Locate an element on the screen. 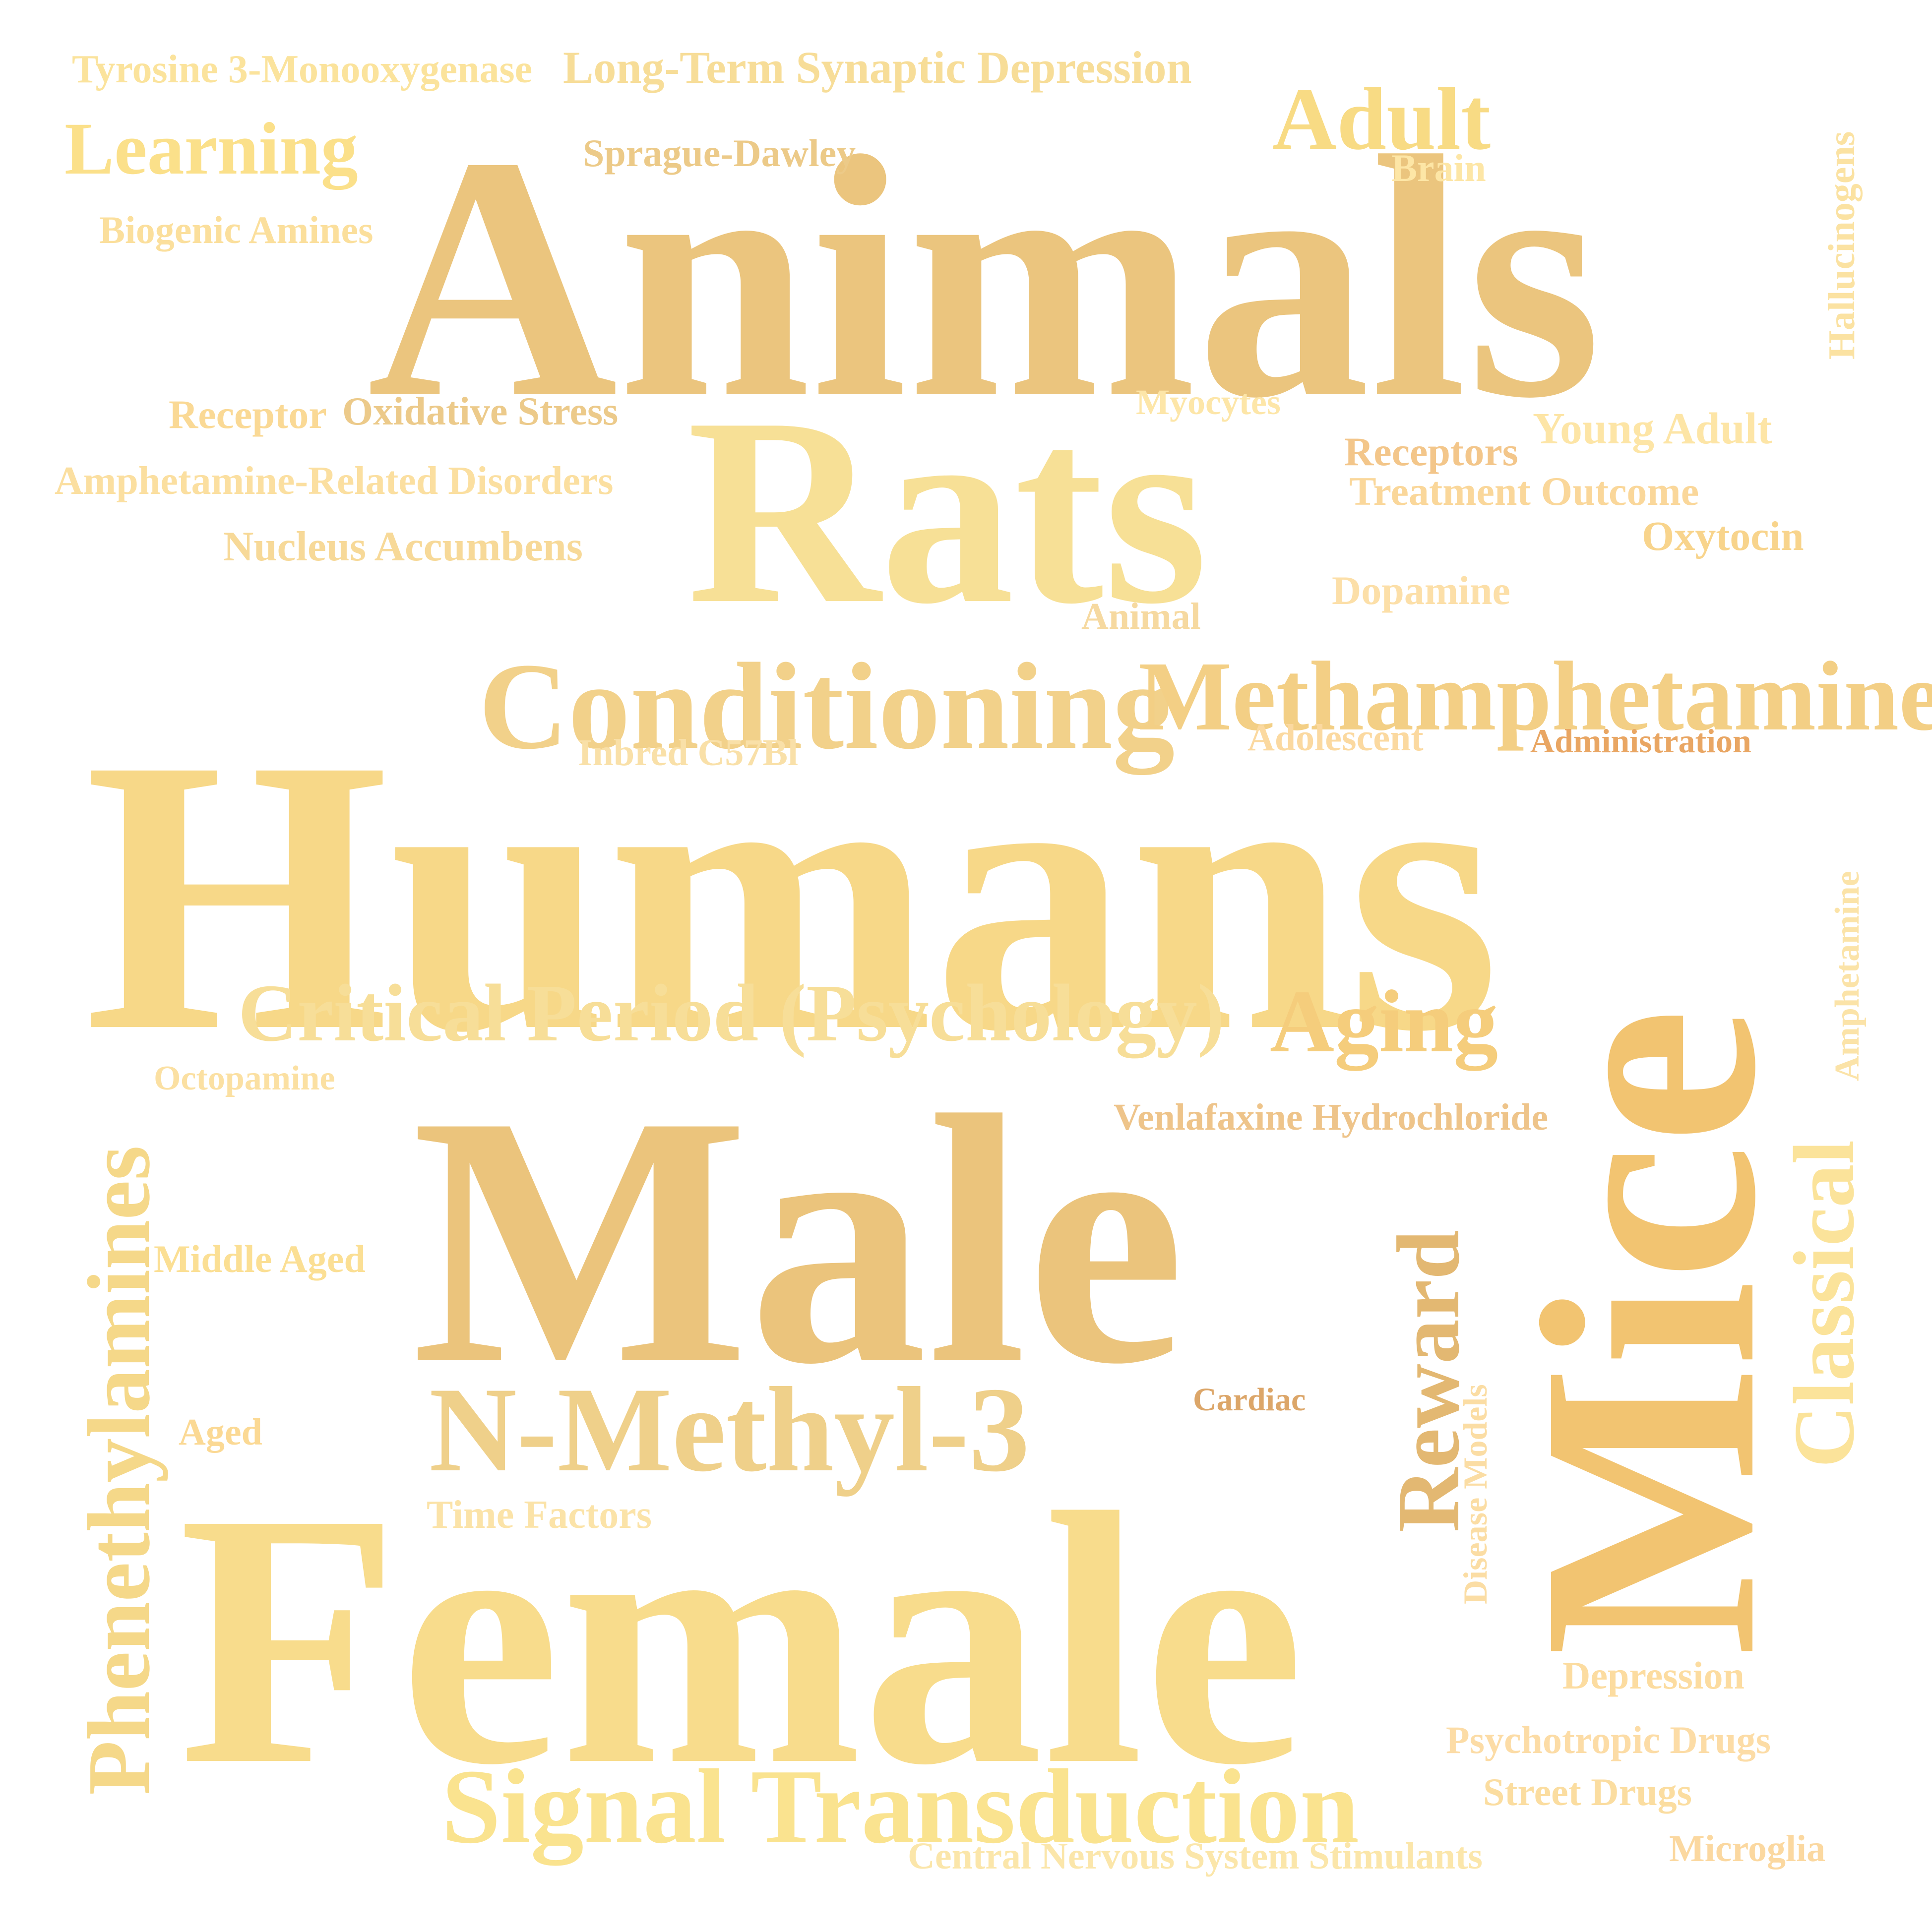 The height and width of the screenshot is (1932, 1932). word-classical: Classical is located at coordinates (1824, 1304).